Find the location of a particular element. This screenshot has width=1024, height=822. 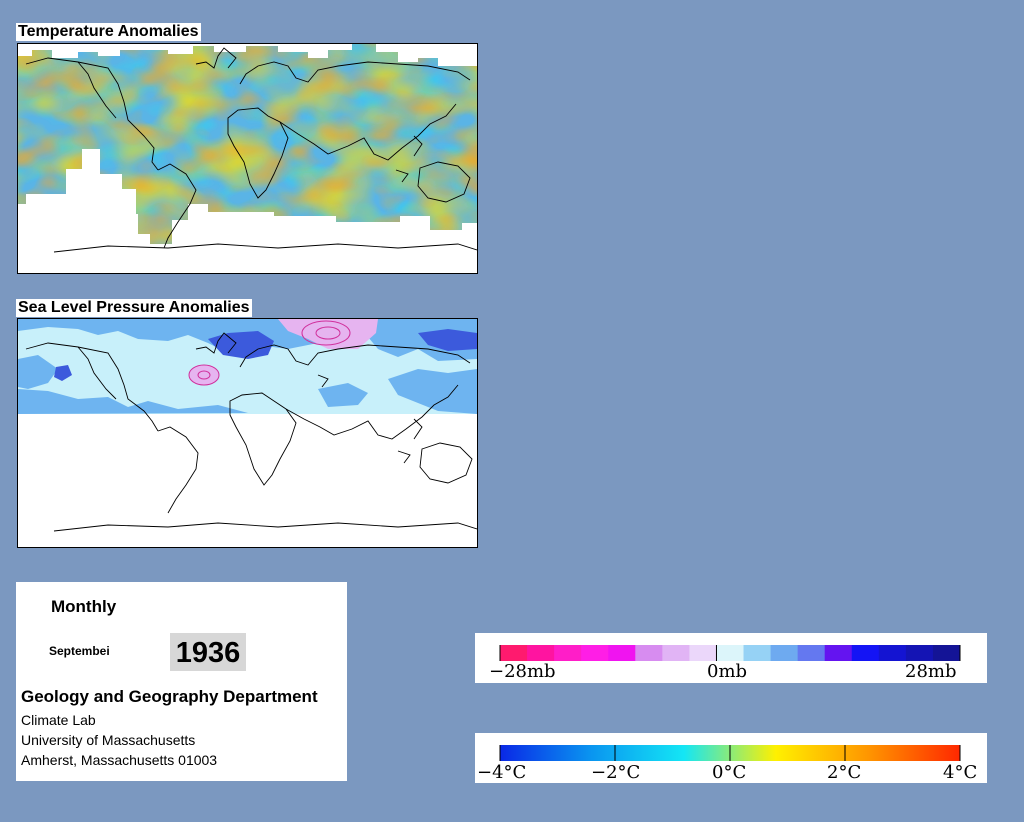

address-line-university: University of Massachusetts is located at coordinates (108, 740).